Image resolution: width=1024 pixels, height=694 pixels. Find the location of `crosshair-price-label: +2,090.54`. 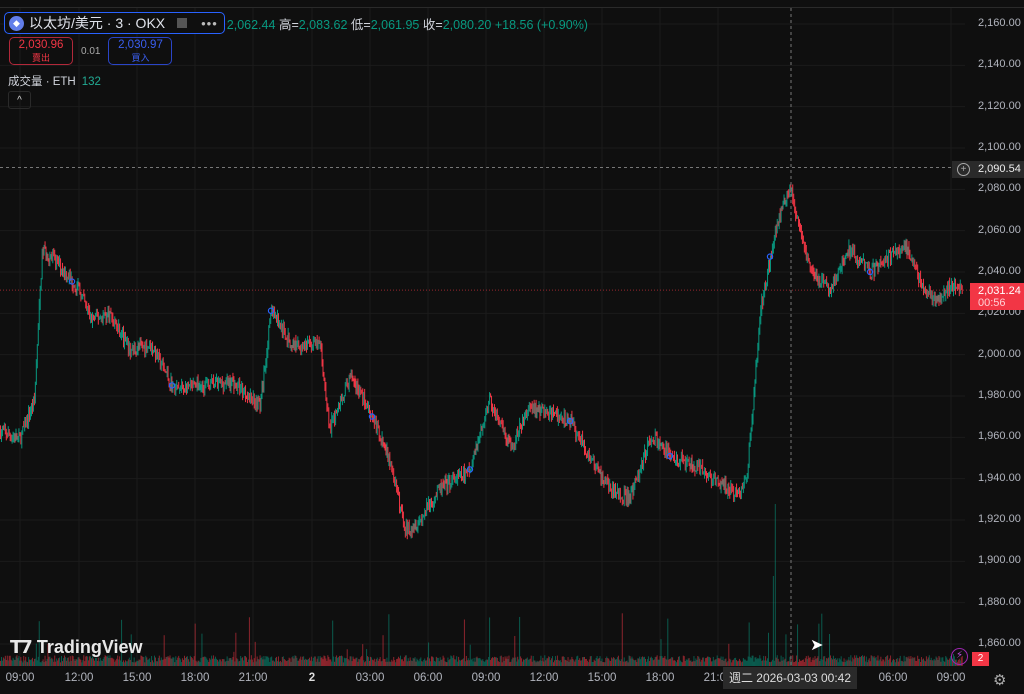

crosshair-price-label: +2,090.54 is located at coordinates (988, 169).